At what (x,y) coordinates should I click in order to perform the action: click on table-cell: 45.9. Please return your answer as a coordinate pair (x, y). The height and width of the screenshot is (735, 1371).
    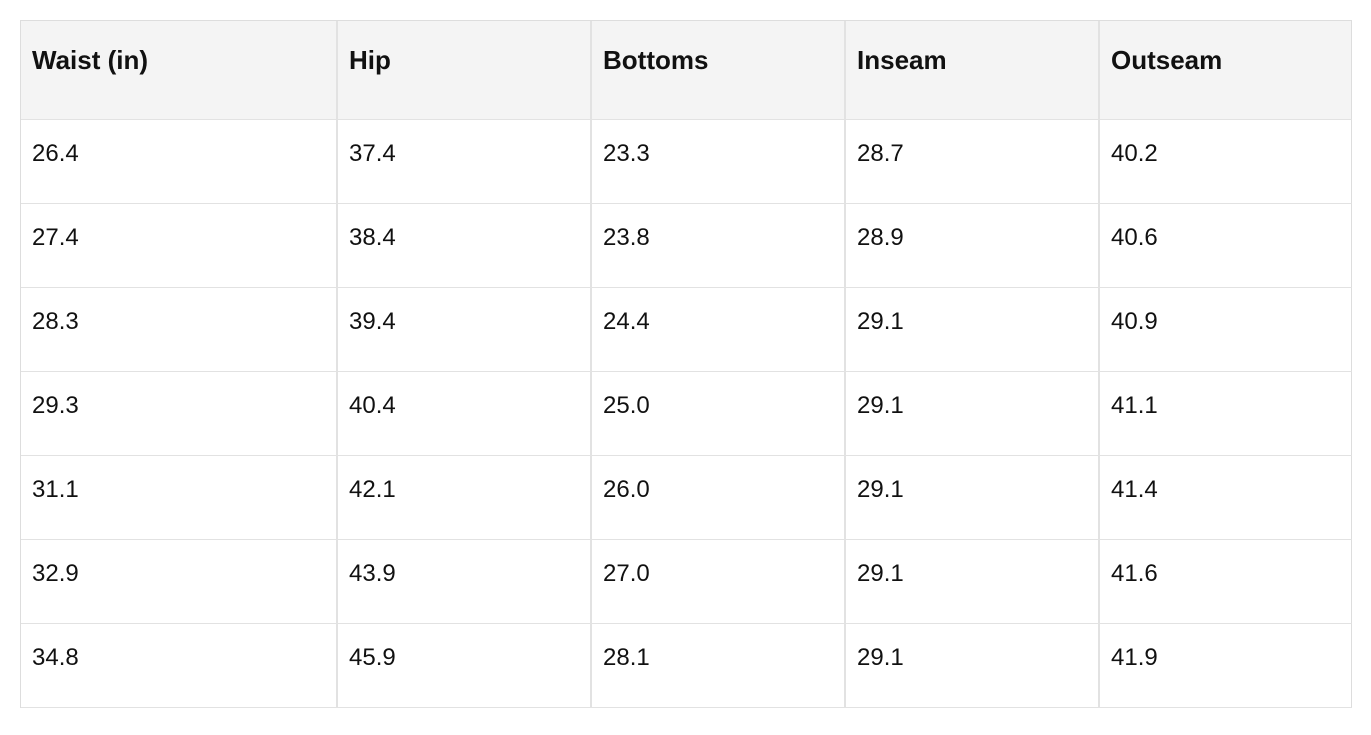
    Looking at the image, I should click on (465, 666).